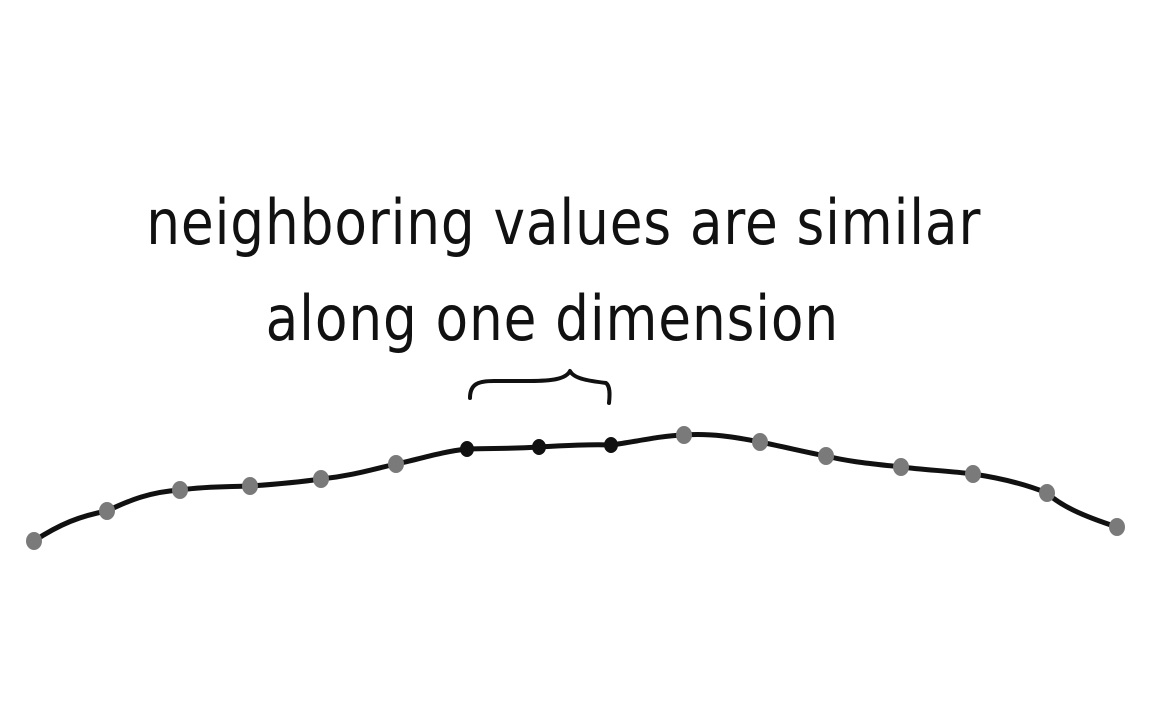  I want to click on caption-line-2: along one dimension, so click(552, 318).